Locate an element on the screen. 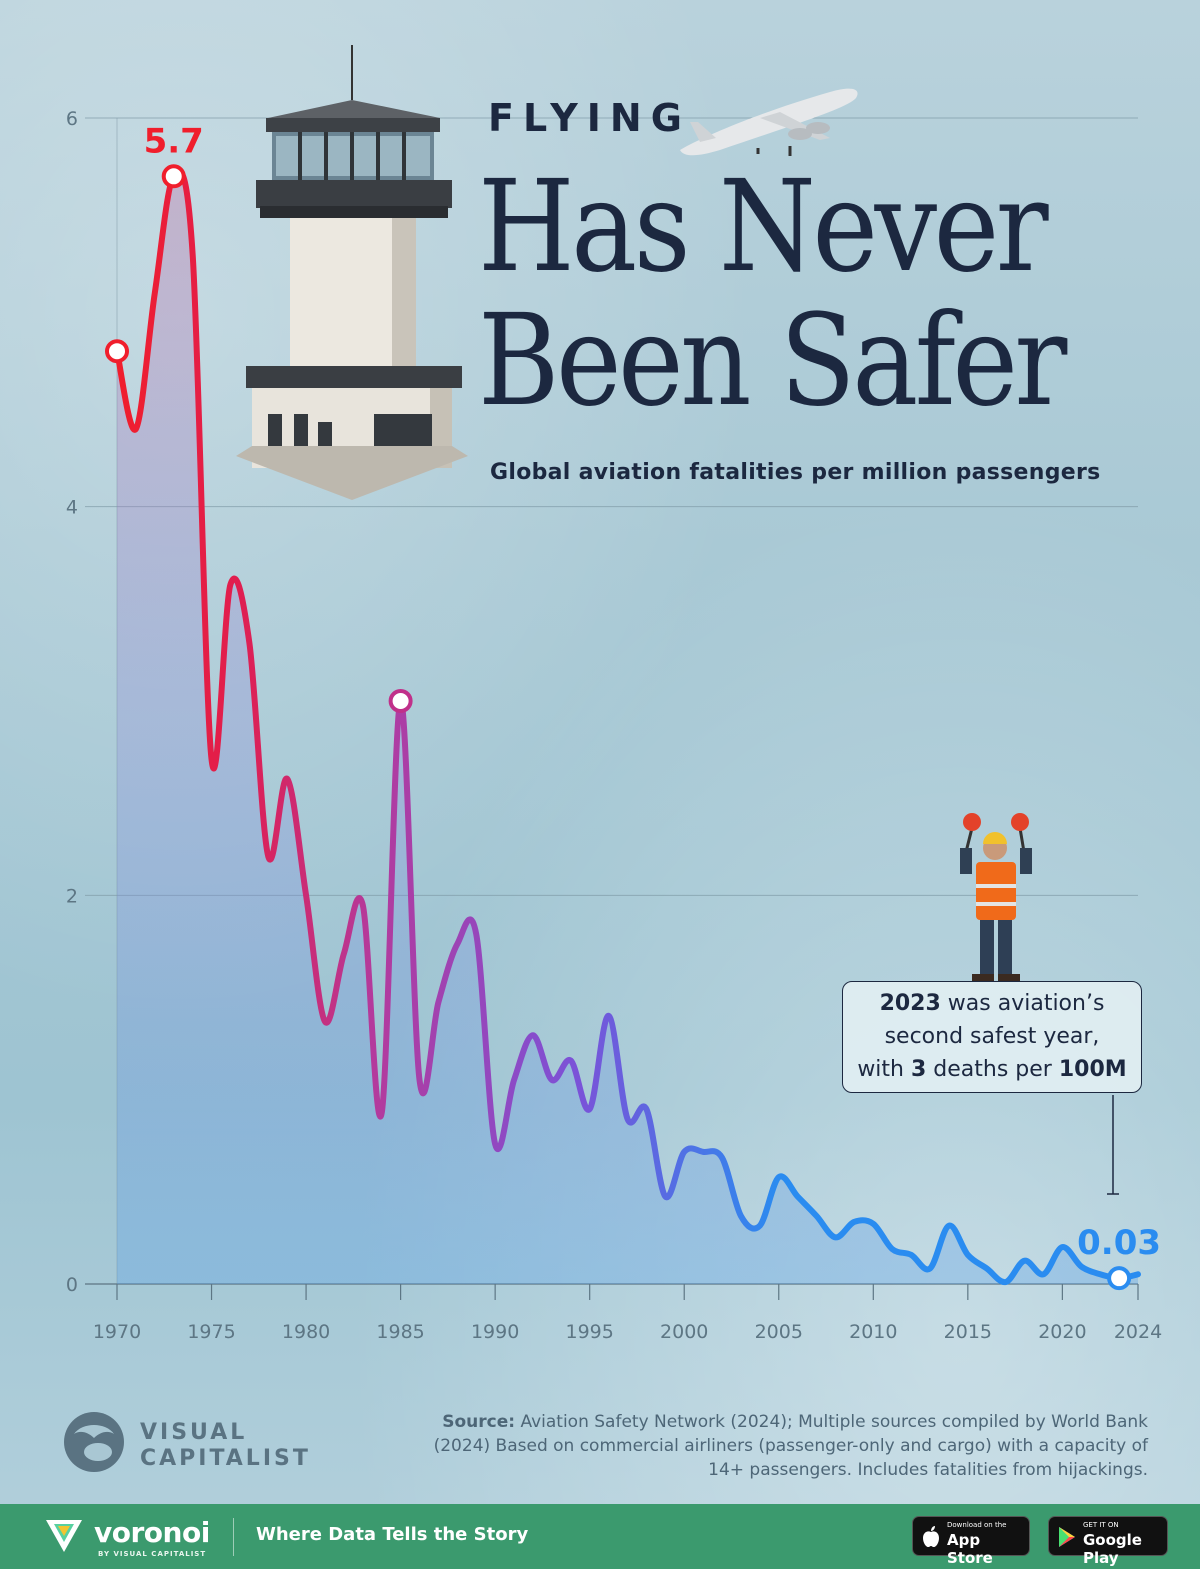 The image size is (1200, 1569). x-tick-label: 1970 is located at coordinates (117, 1332).